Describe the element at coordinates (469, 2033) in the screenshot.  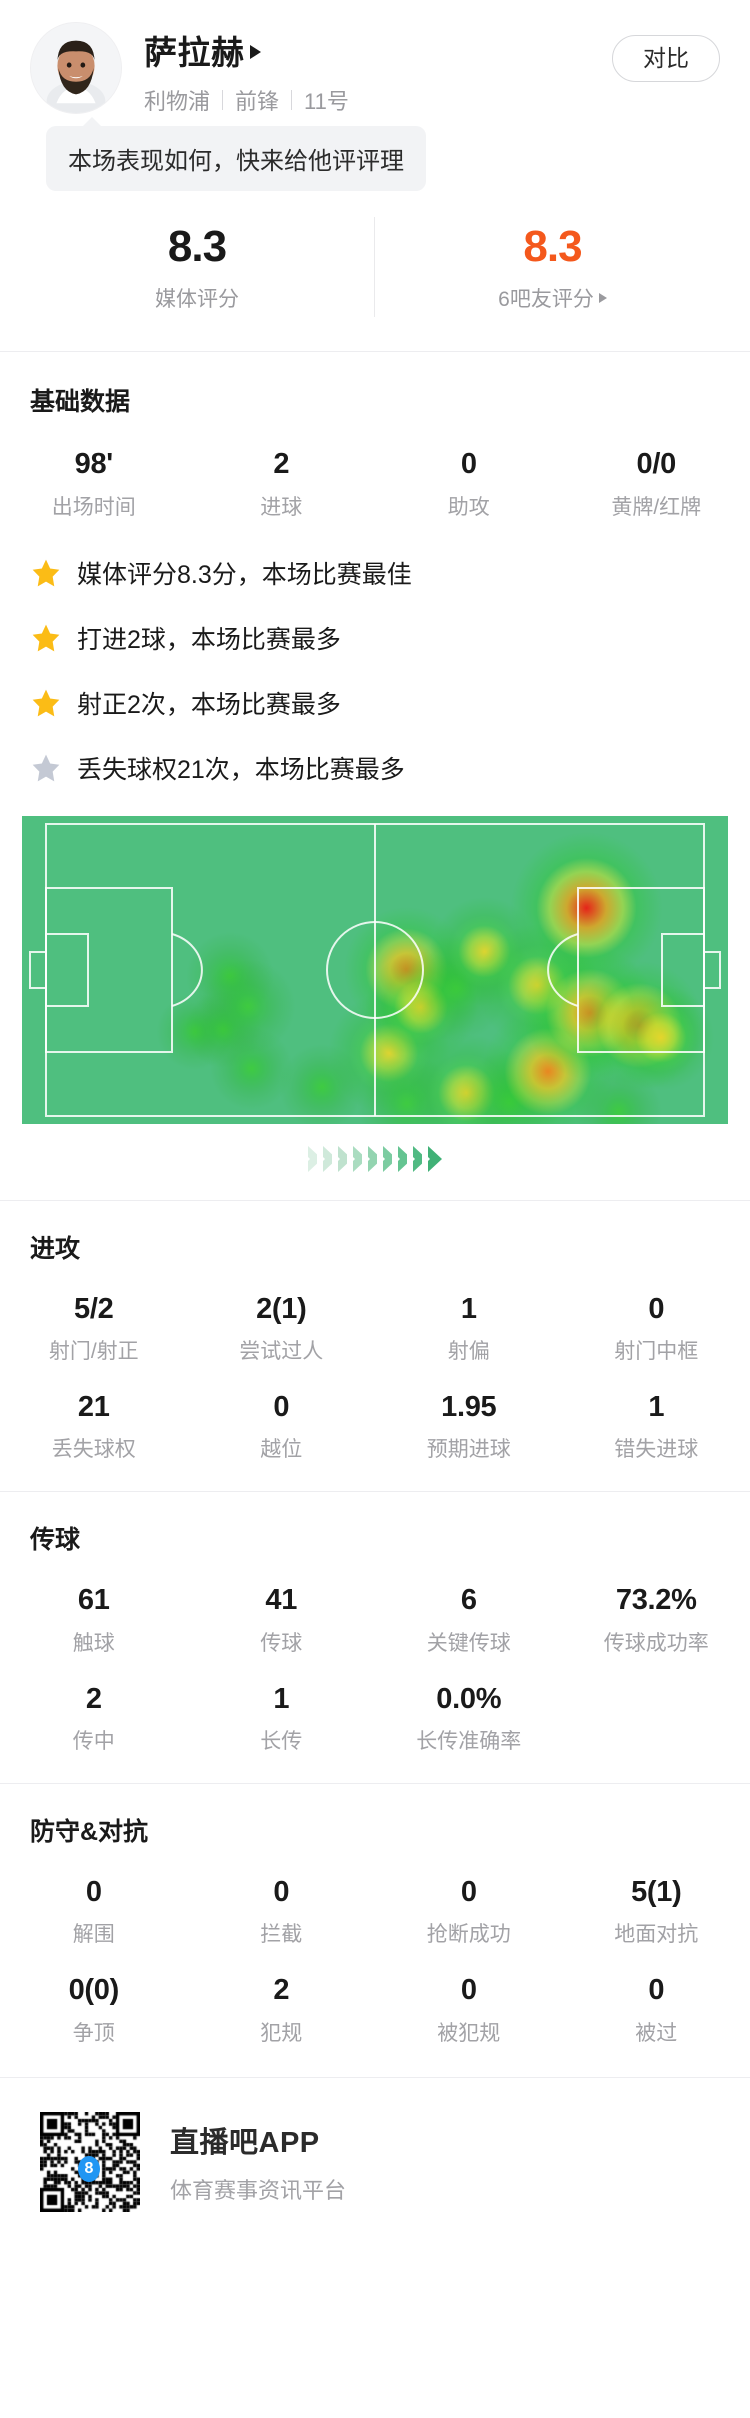
I see `stat-label: 被犯规` at that location.